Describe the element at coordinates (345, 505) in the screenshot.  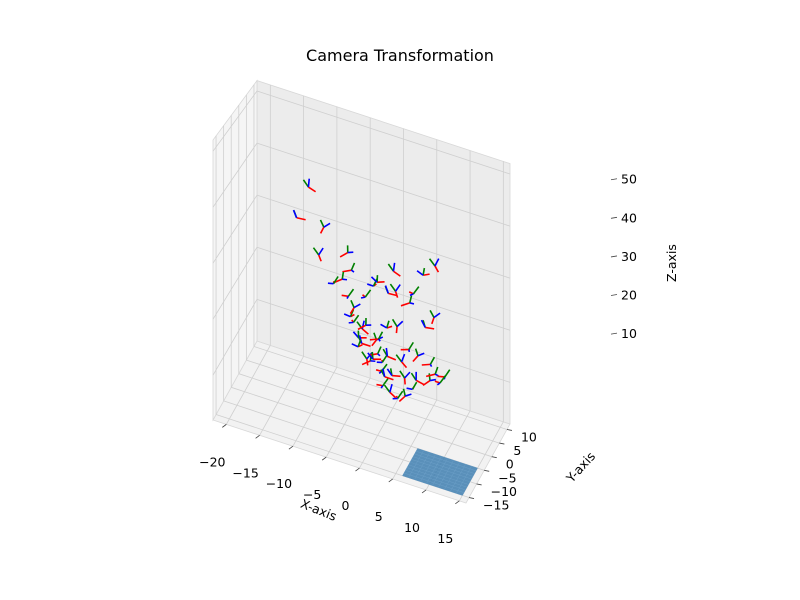
I see `x-tick-label: 0` at that location.